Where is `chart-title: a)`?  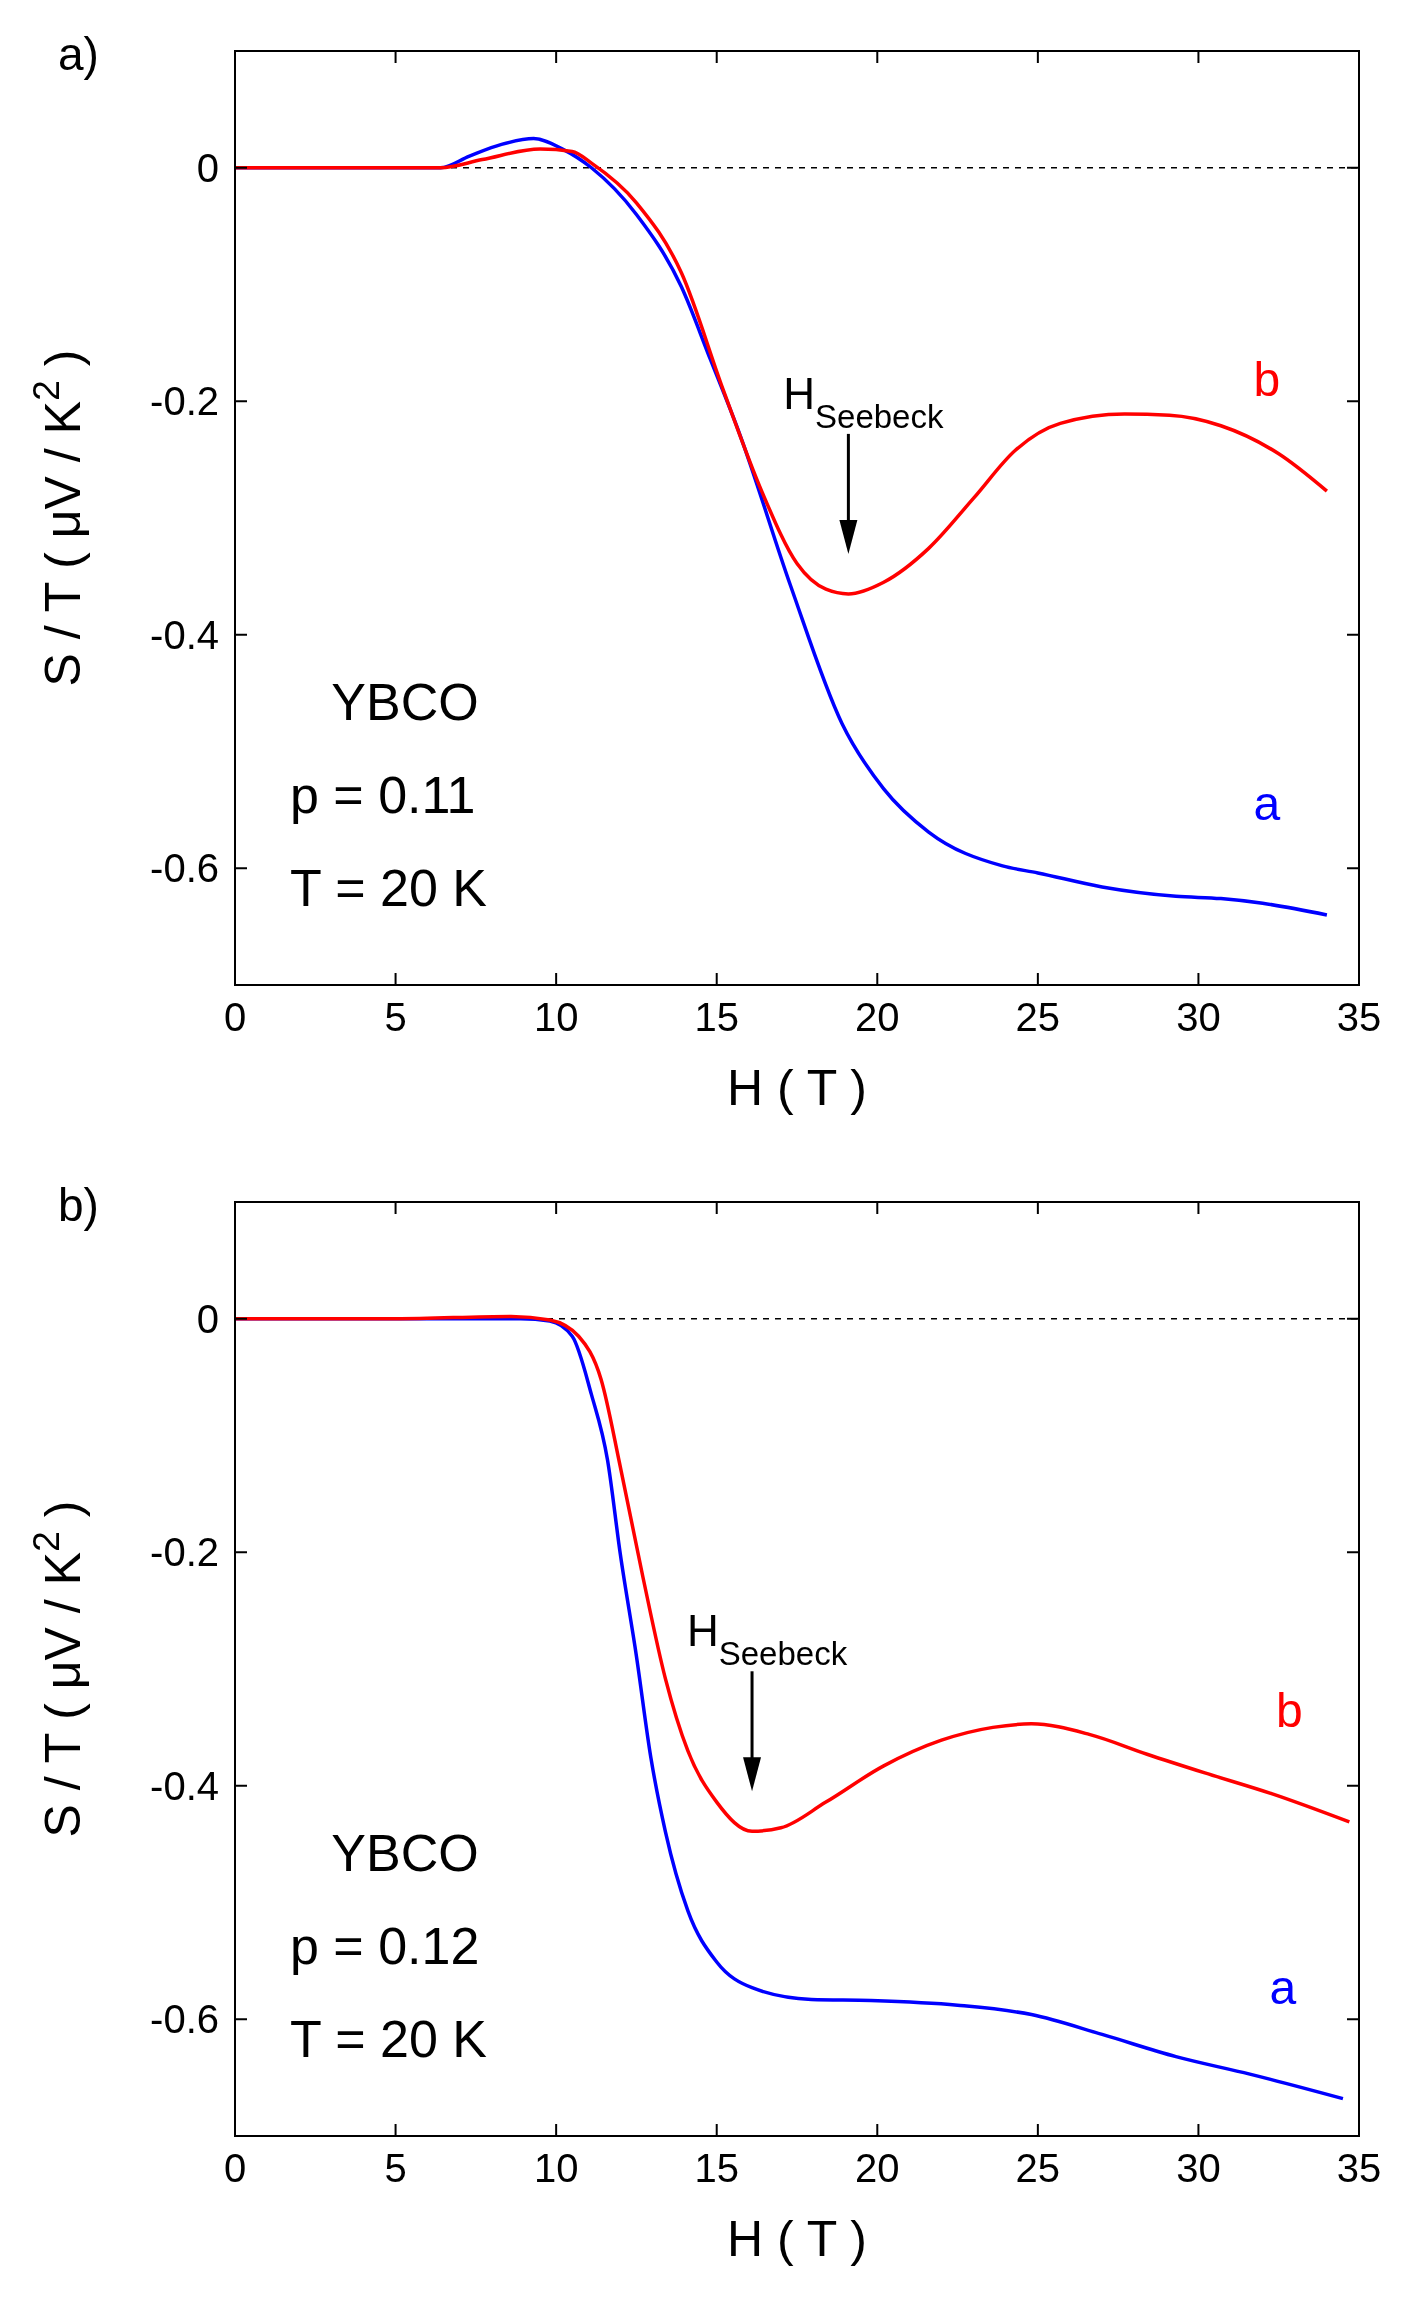 chart-title: a) is located at coordinates (78, 54).